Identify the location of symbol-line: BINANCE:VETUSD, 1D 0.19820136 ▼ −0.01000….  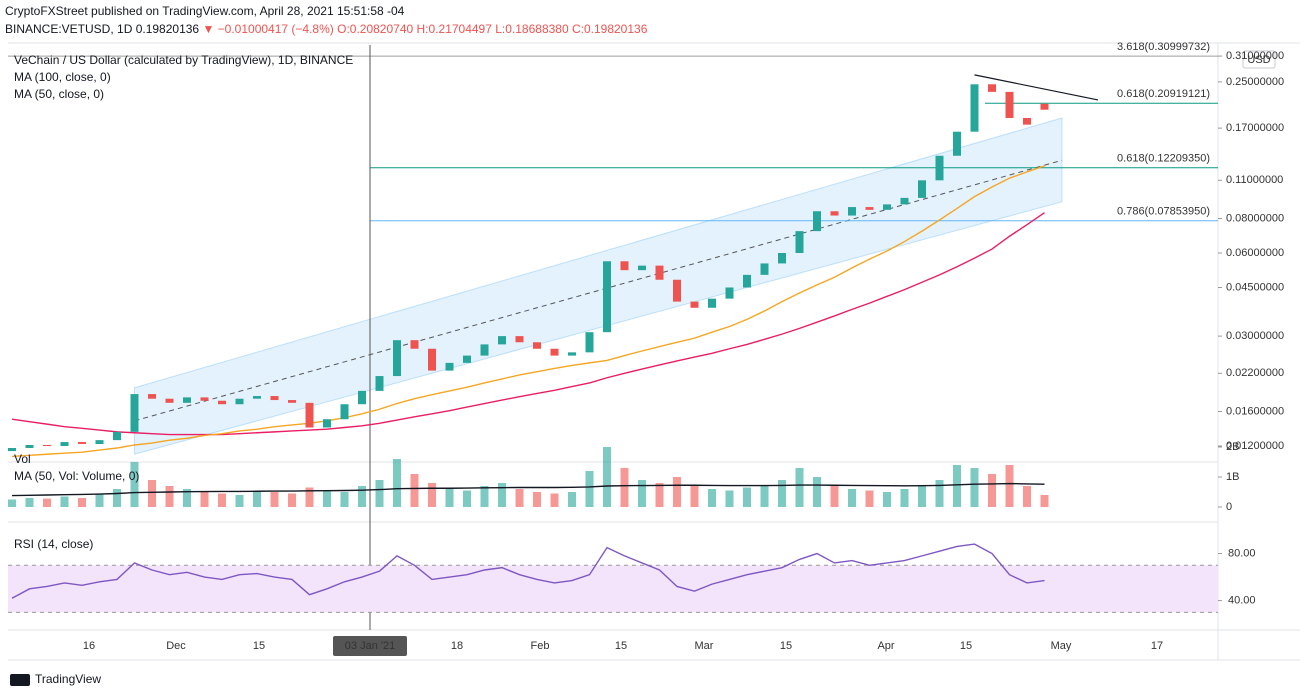
(326, 29).